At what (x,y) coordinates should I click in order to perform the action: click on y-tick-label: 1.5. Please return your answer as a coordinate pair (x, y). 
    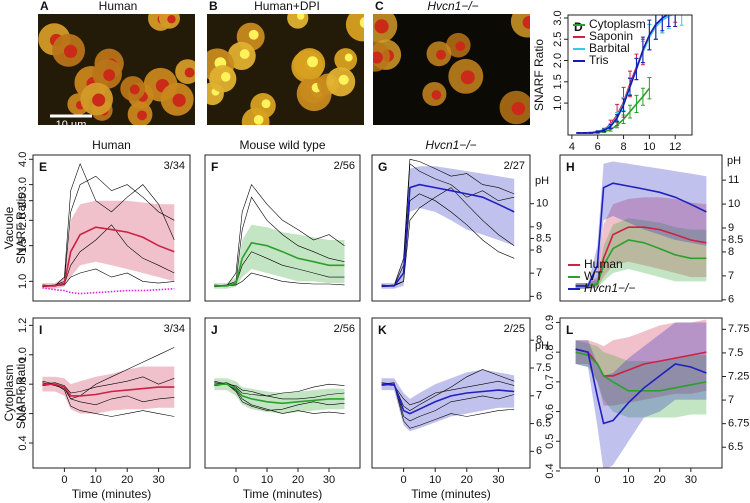
    Looking at the image, I should click on (558, 81).